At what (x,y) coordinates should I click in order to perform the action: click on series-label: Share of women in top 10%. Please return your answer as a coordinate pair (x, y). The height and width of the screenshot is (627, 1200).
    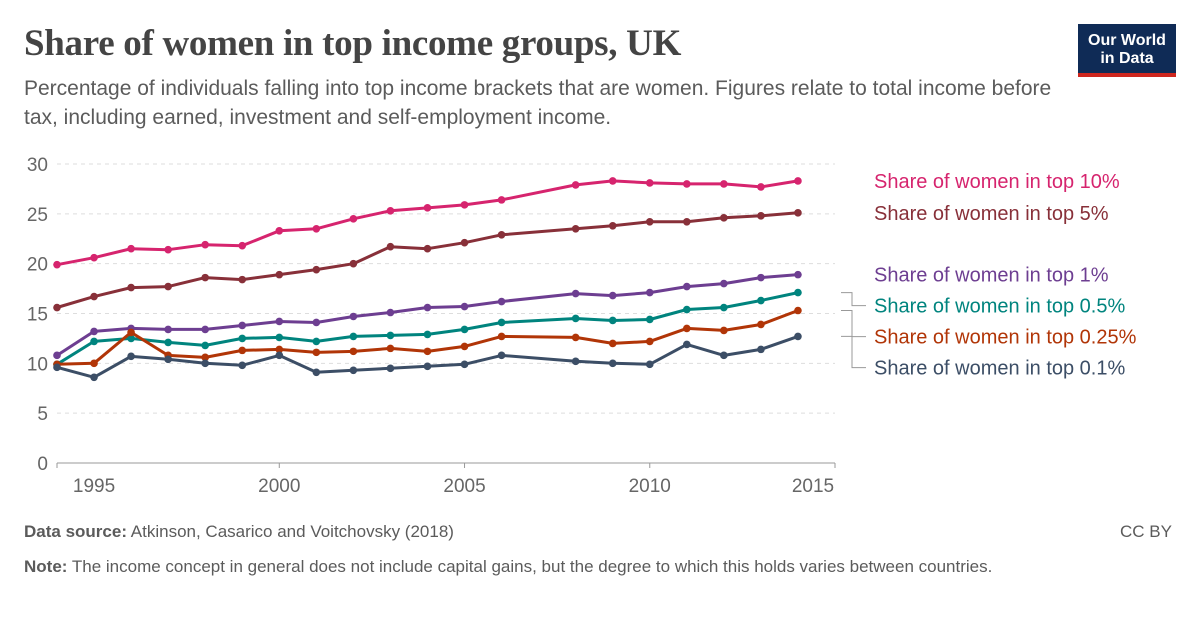
    Looking at the image, I should click on (997, 182).